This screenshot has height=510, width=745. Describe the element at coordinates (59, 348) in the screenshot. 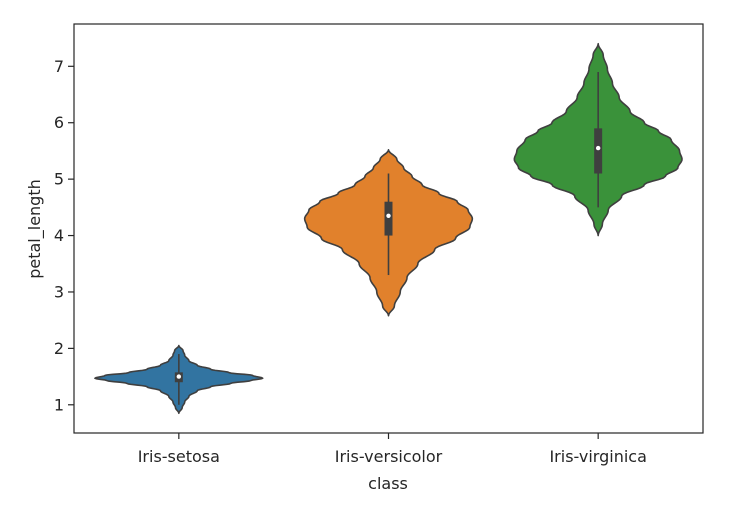

I see `y-tick-label: 2` at that location.